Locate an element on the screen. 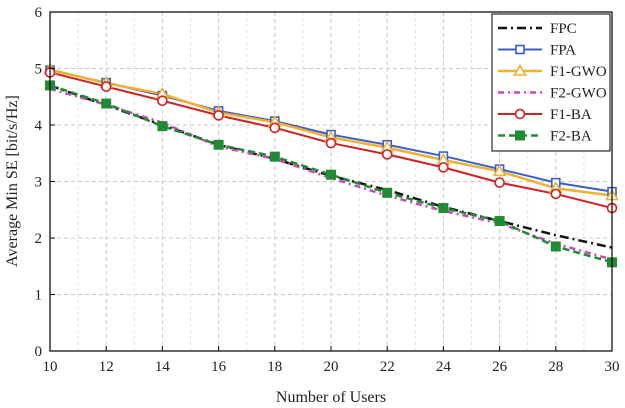 This screenshot has height=408, width=625. y-tick-label: 0 is located at coordinates (39, 352).